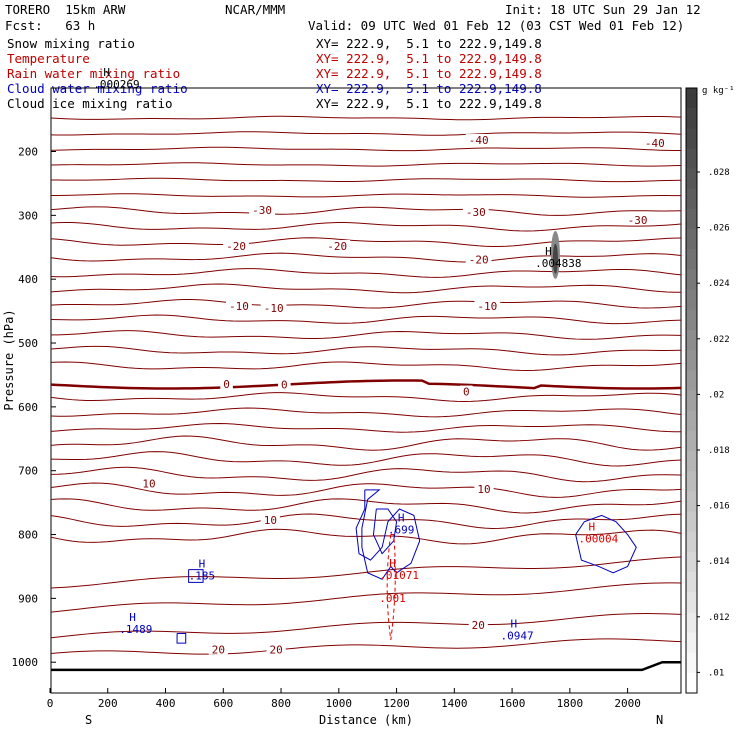 The width and height of the screenshot is (740, 740). Describe the element at coordinates (223, 703) in the screenshot. I see `x-tick-label: 600` at that location.